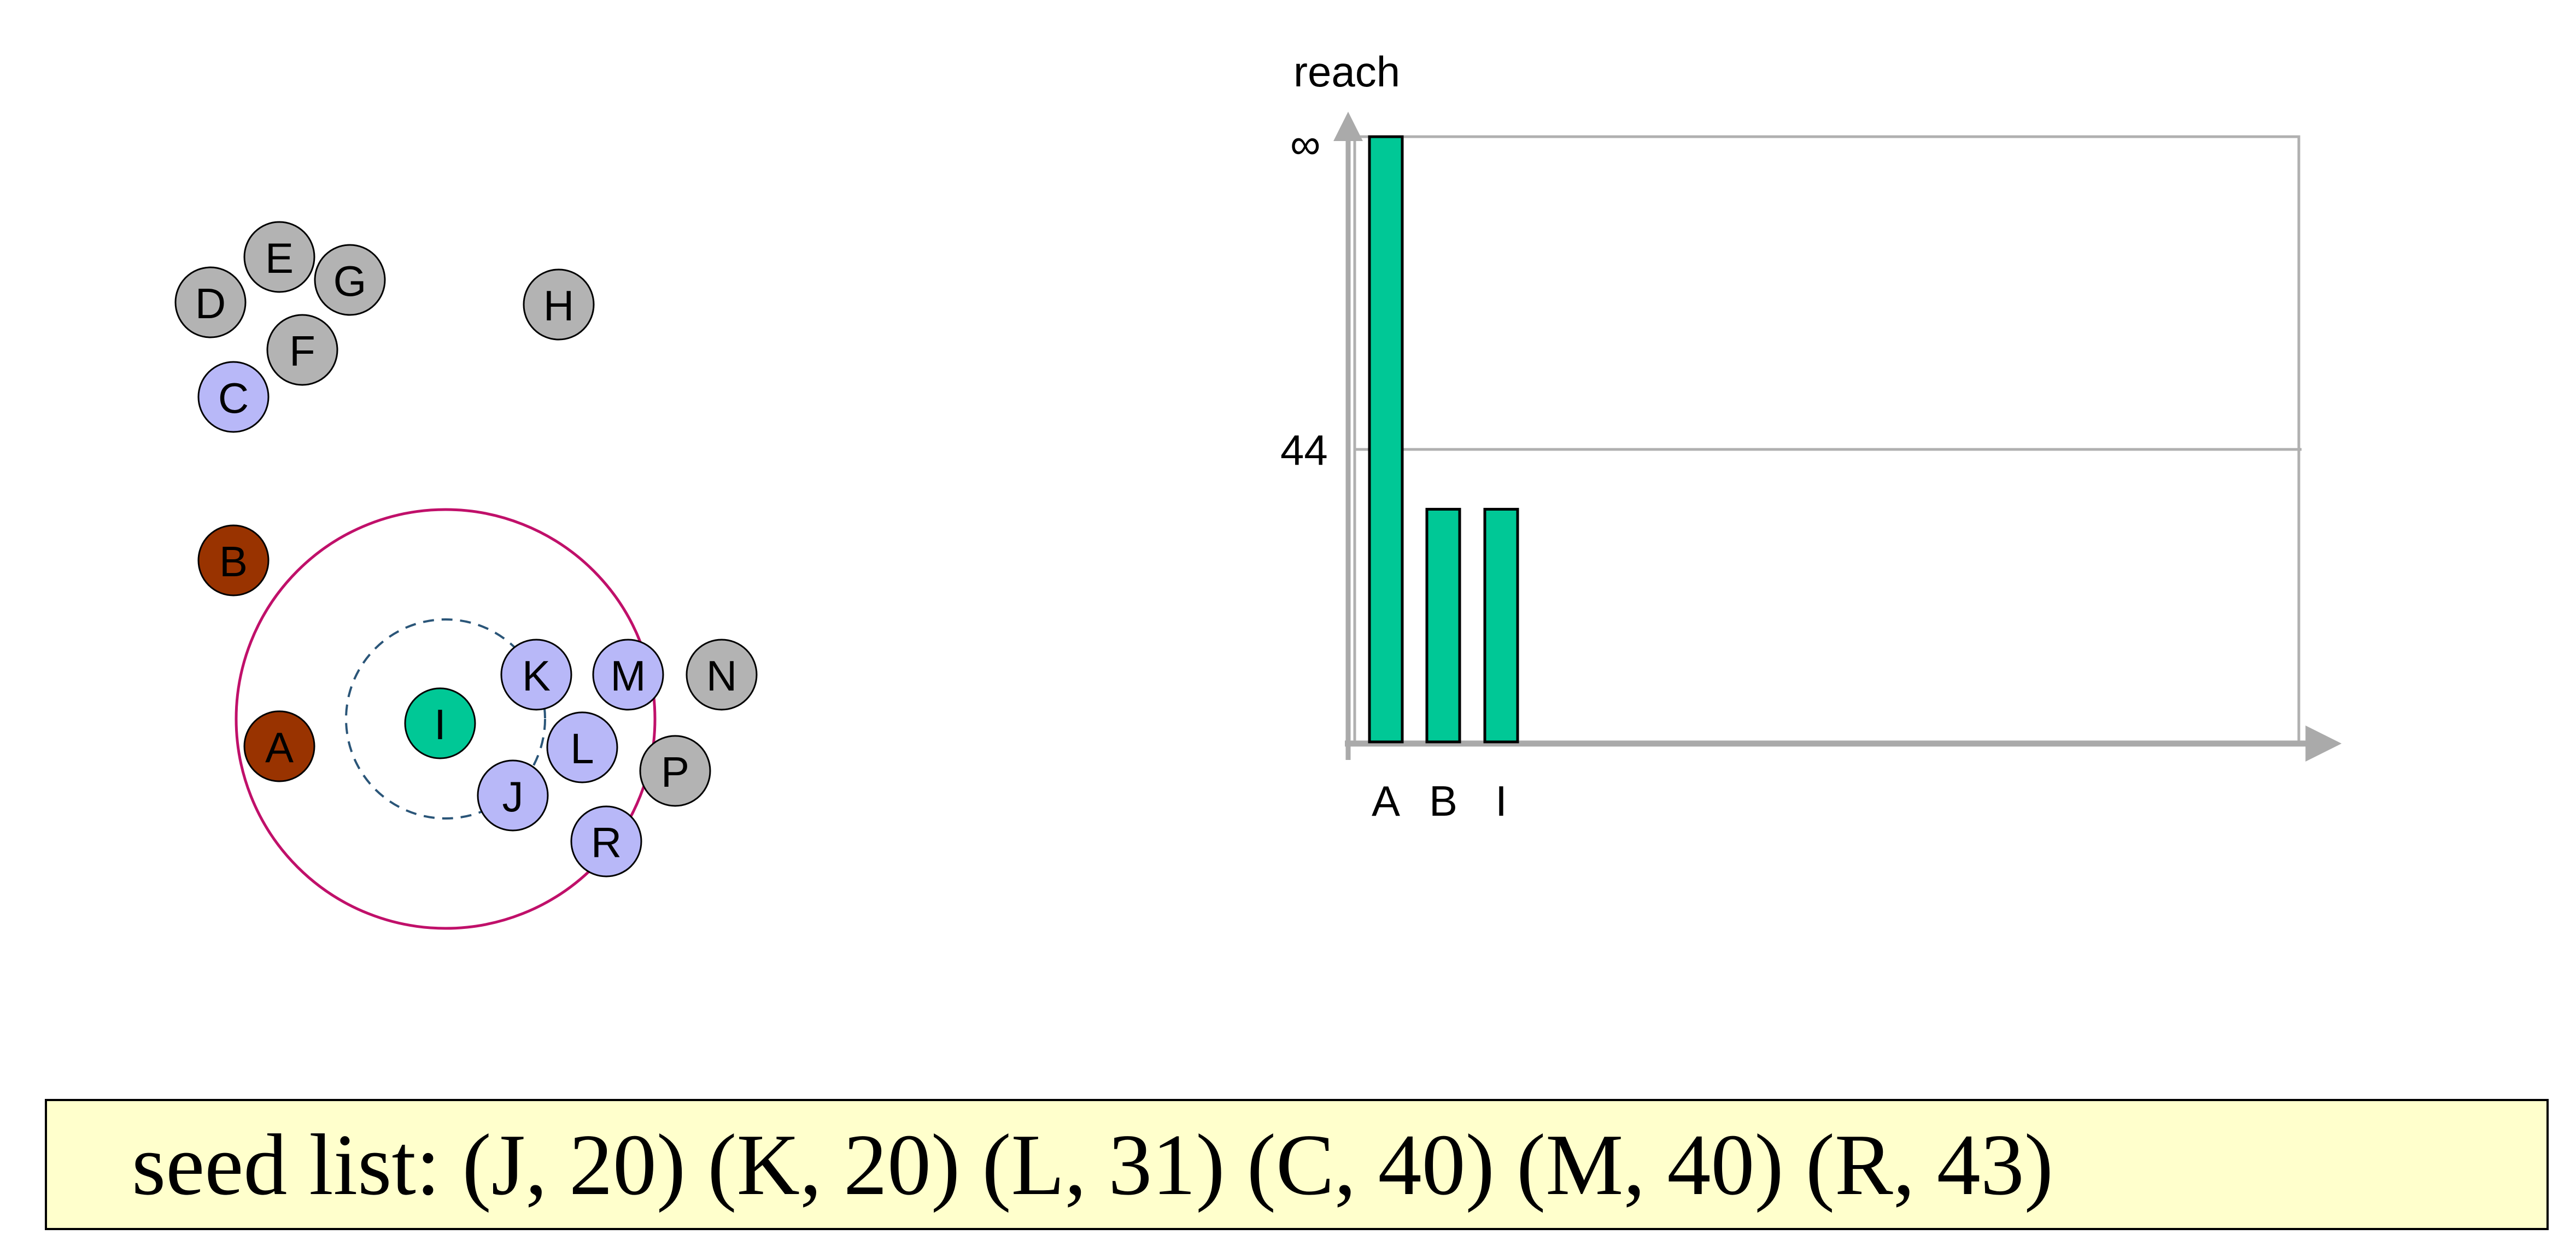 The height and width of the screenshot is (1252, 2576). Describe the element at coordinates (1386, 801) in the screenshot. I see `x-tick-a: A` at that location.